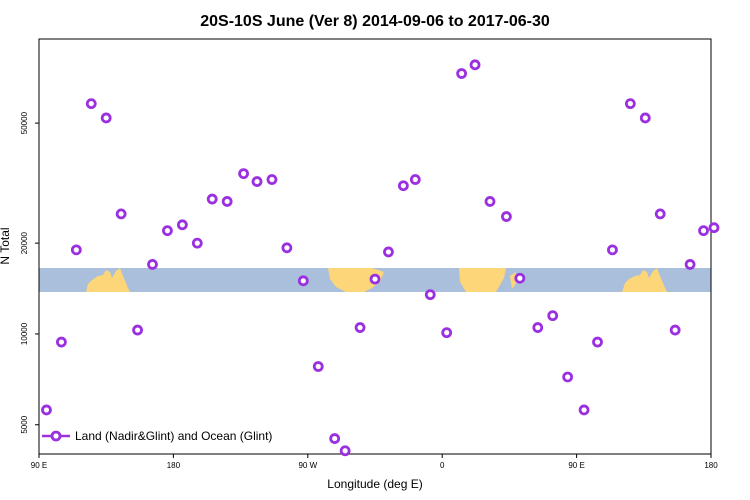 This screenshot has width=750, height=500. Describe the element at coordinates (108, 280) in the screenshot. I see `land-australia` at that location.